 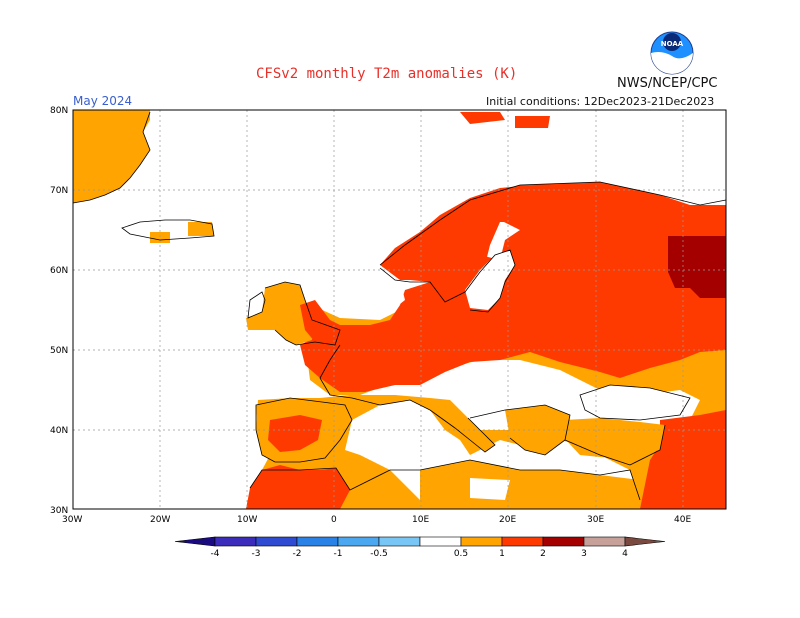 I want to click on russia-dark-red-anomaly, so click(x=697, y=267).